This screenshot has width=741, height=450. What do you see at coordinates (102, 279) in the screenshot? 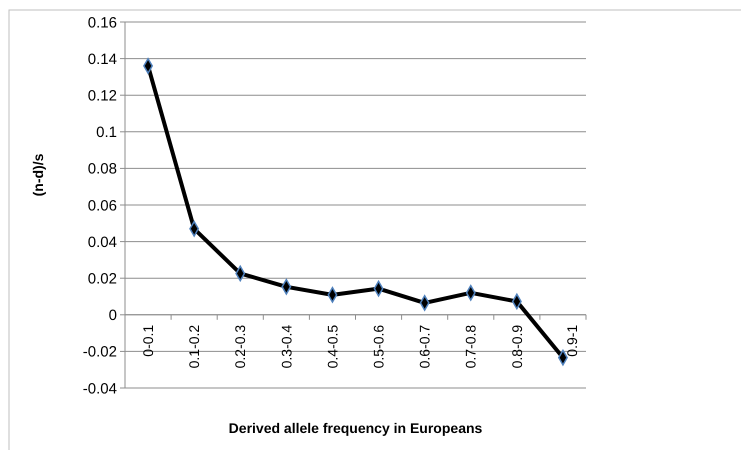
I see `y-tick-label: 0.02` at bounding box center [102, 279].